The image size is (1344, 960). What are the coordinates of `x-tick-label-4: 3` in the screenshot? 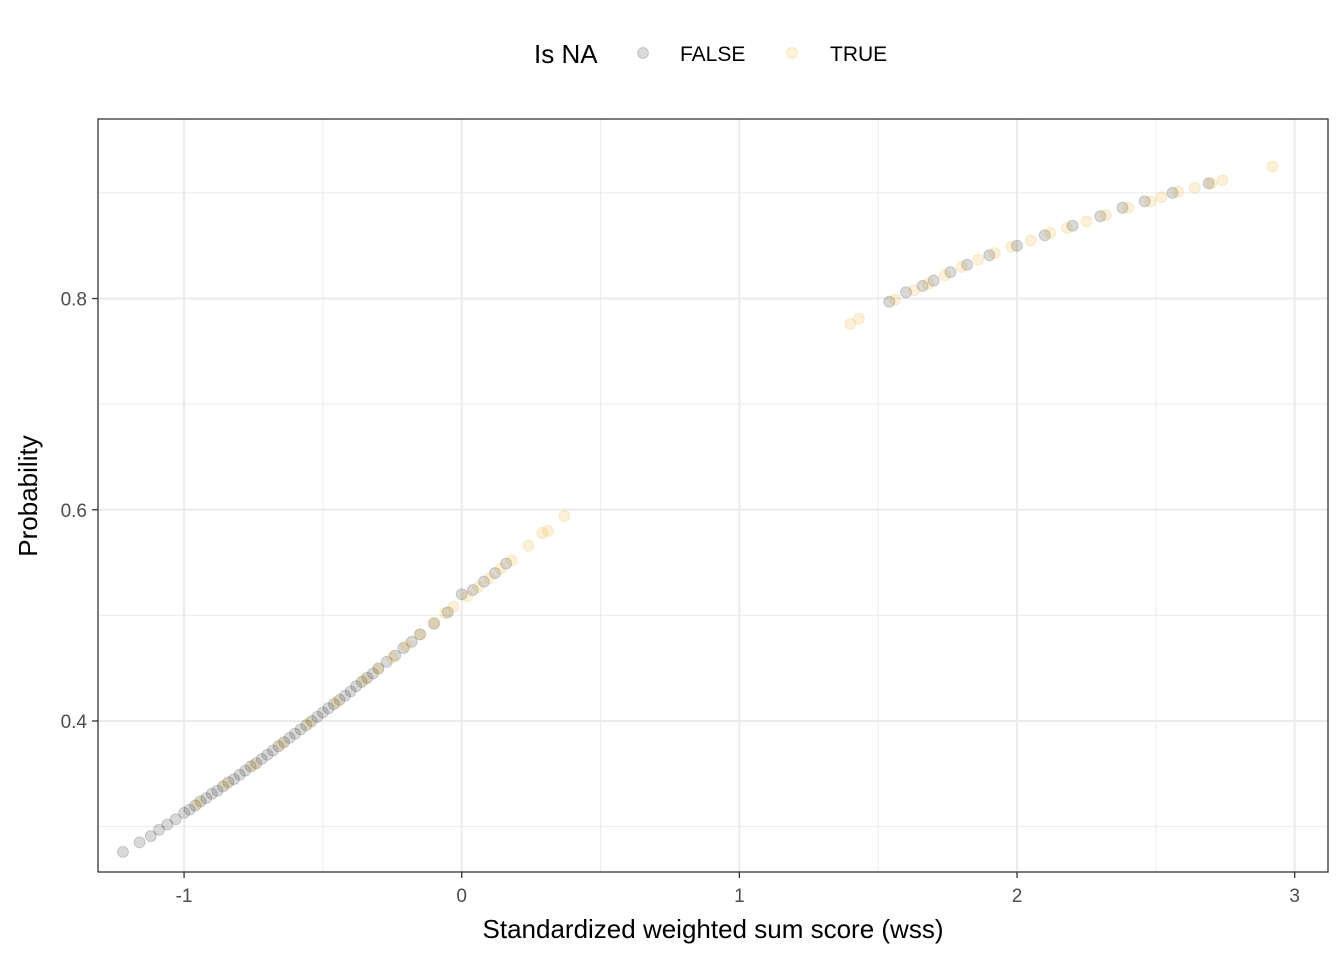 It's located at (1294, 896).